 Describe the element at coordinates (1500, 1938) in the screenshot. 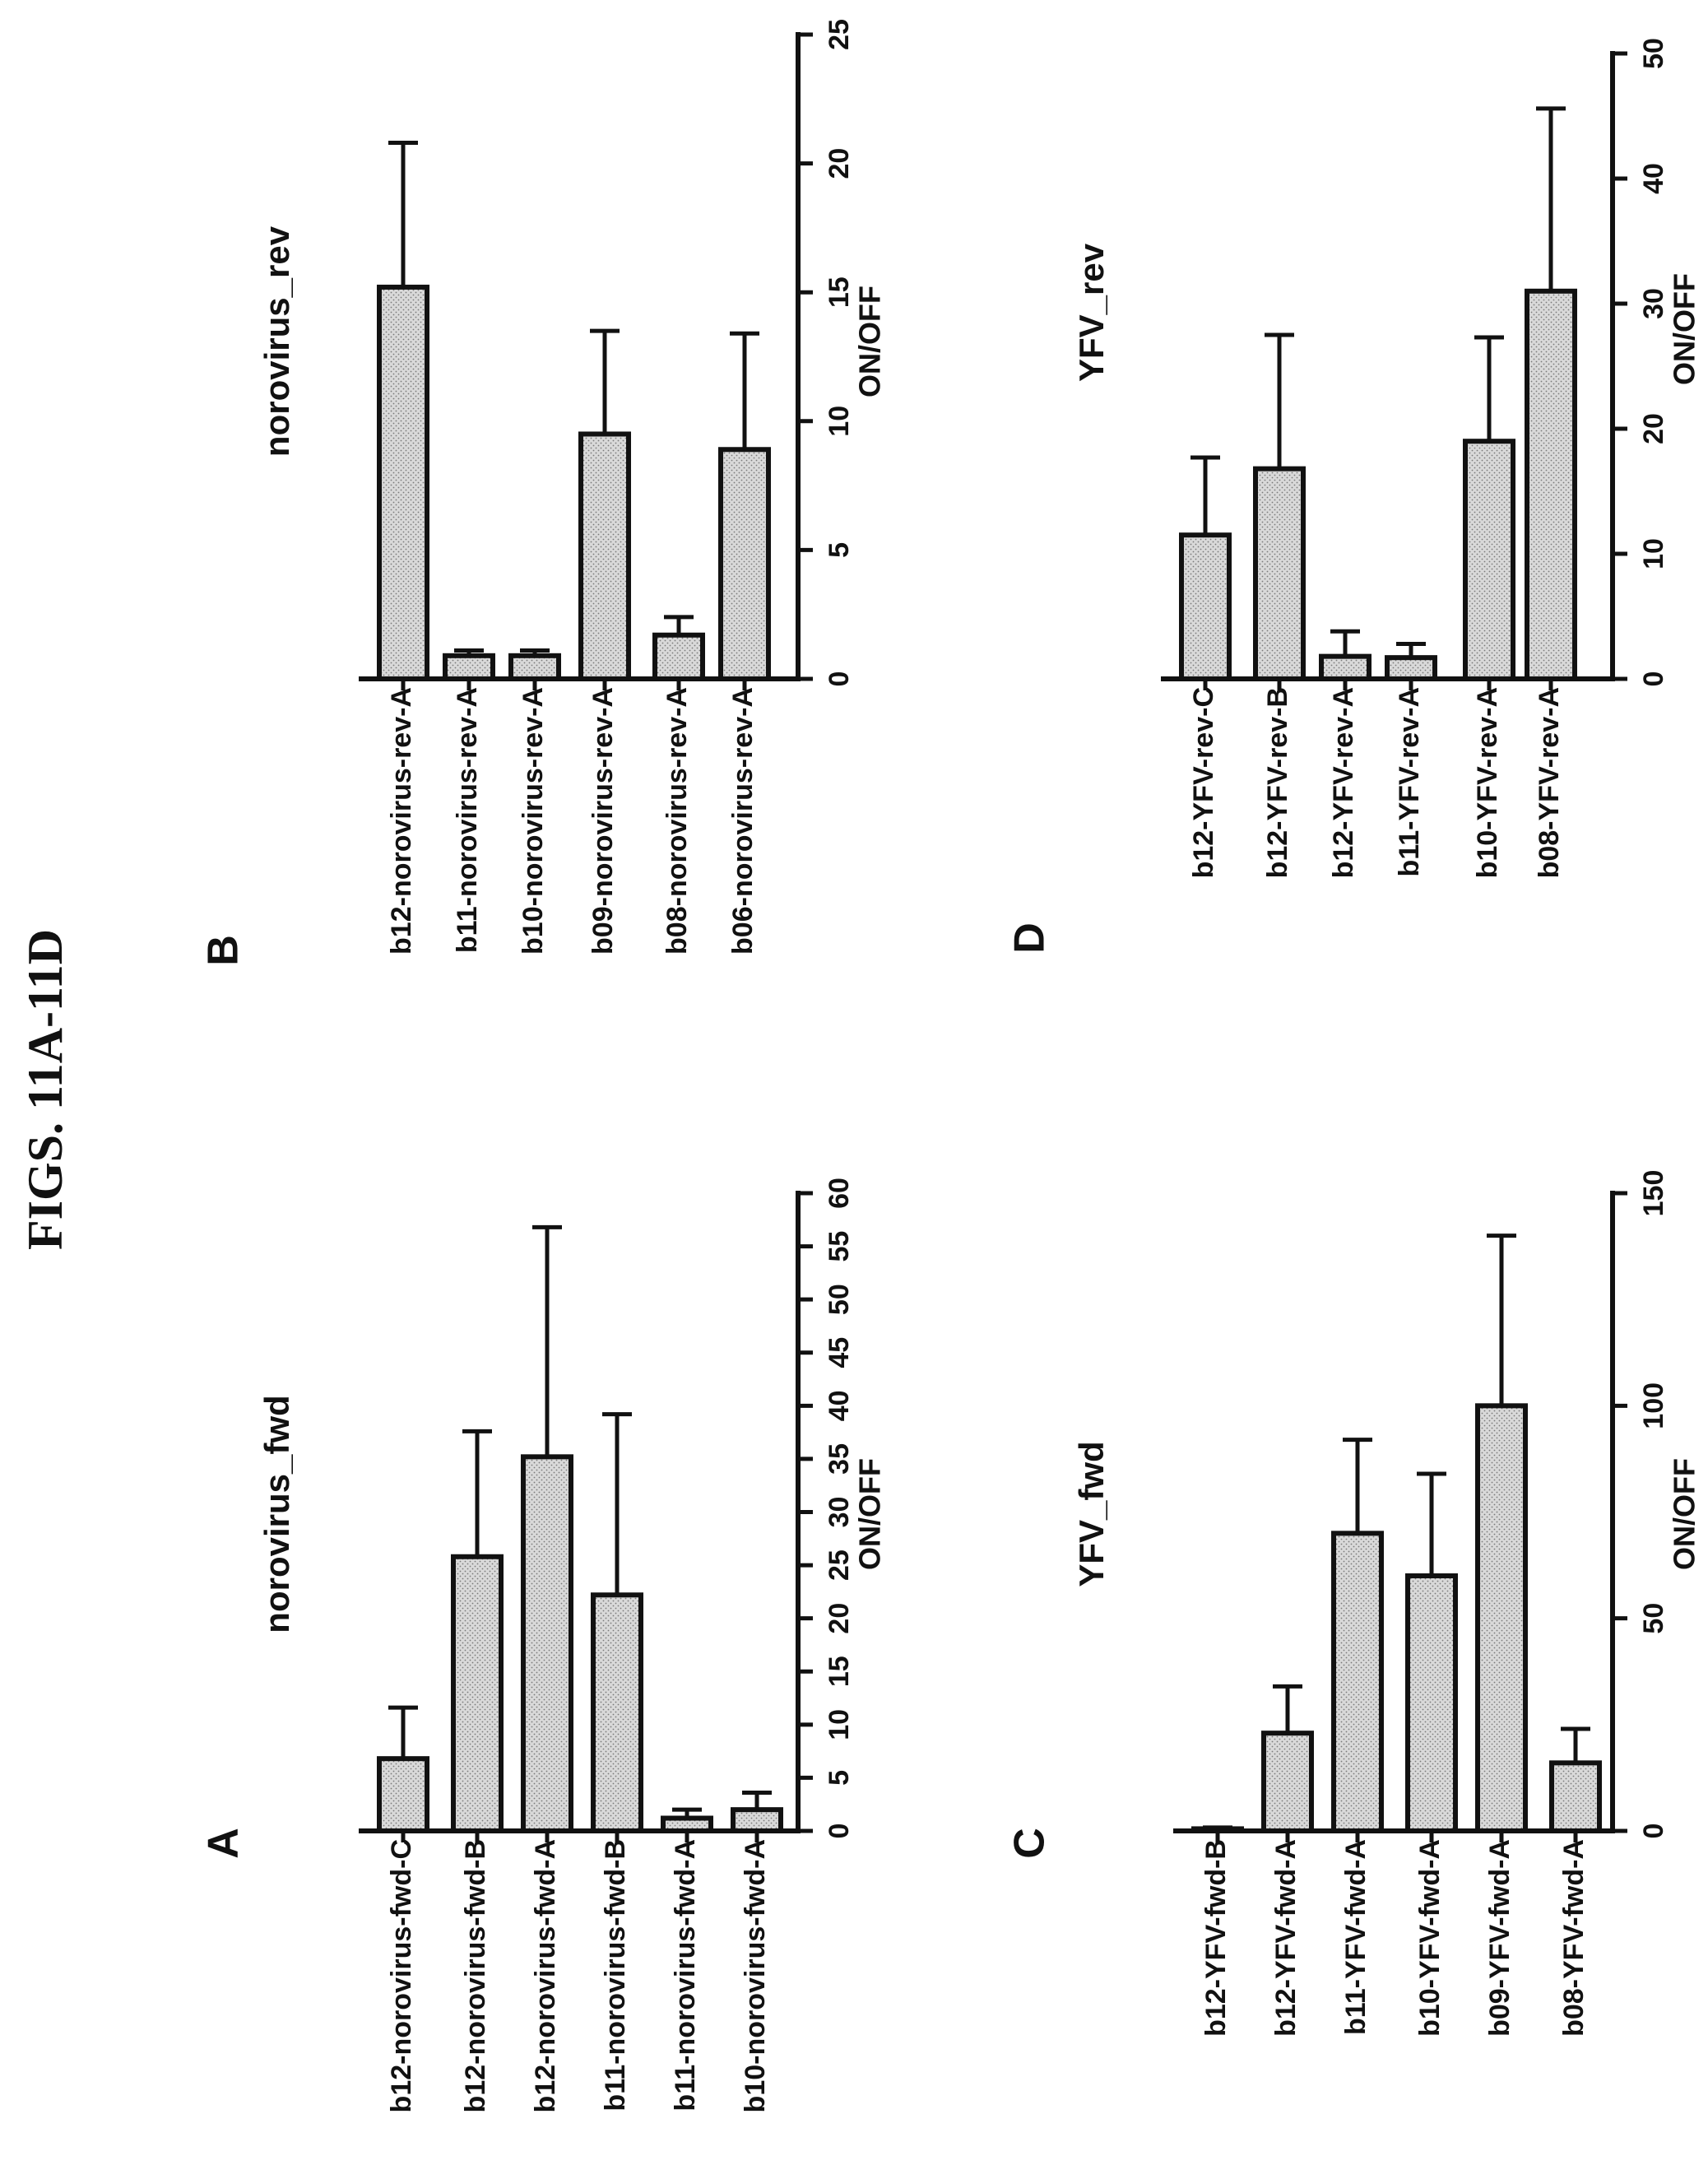

I see `category-label: b09-YFV-fwd-A` at that location.